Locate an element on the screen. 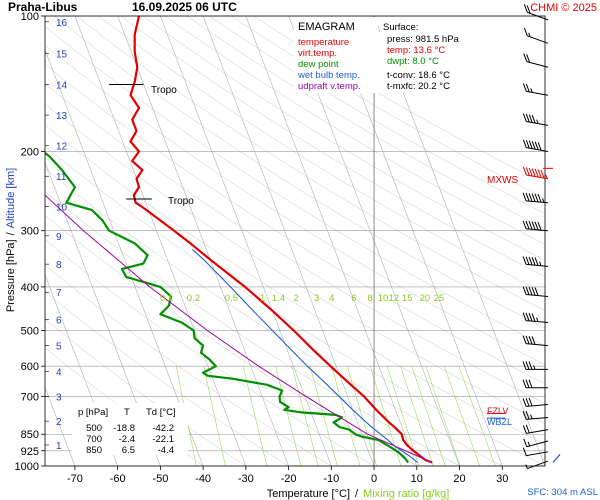 This screenshot has width=600, height=500. station-name: Praha-Libus is located at coordinates (43, 7).